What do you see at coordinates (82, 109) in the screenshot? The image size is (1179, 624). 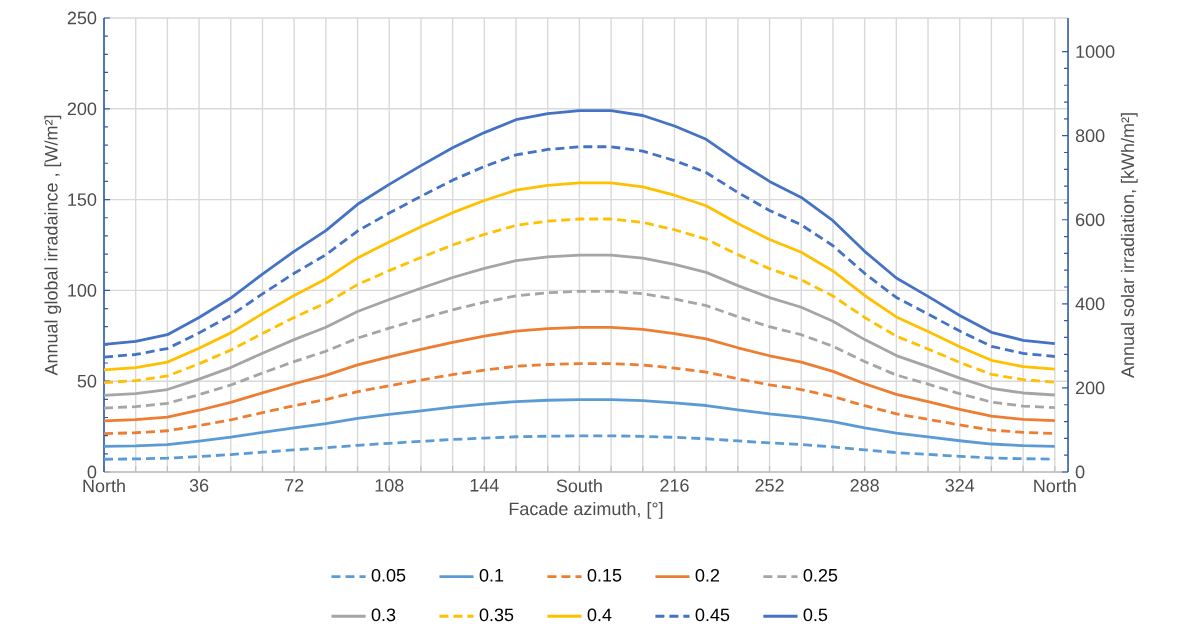 I see `y-tick-label: 200` at bounding box center [82, 109].